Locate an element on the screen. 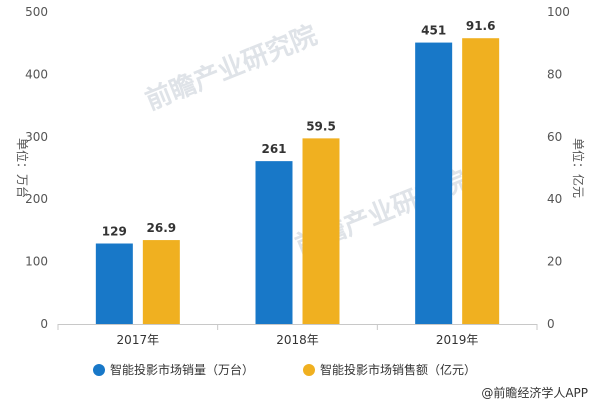 The image size is (593, 404). left-tick-label: 500 is located at coordinates (36, 12).